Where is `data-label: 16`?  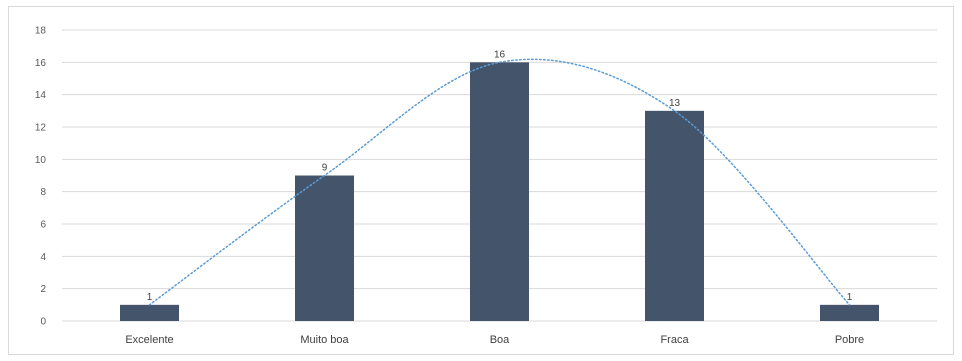
data-label: 16 is located at coordinates (500, 54).